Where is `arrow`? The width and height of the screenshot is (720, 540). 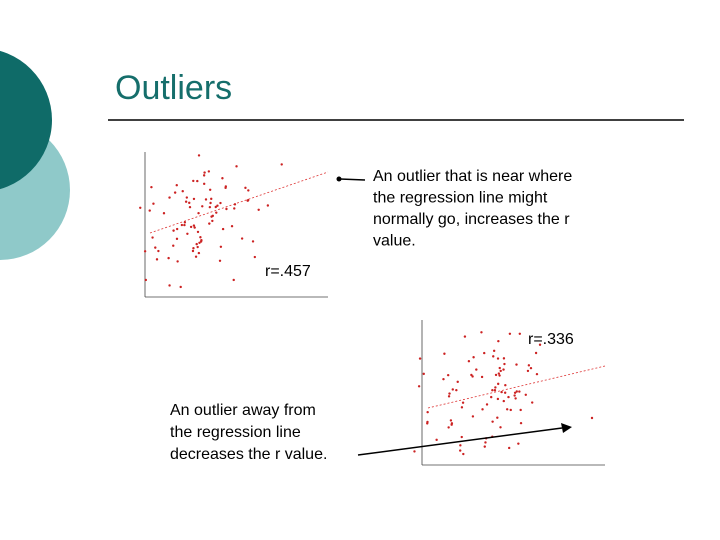
arrow is located at coordinates (352, 179).